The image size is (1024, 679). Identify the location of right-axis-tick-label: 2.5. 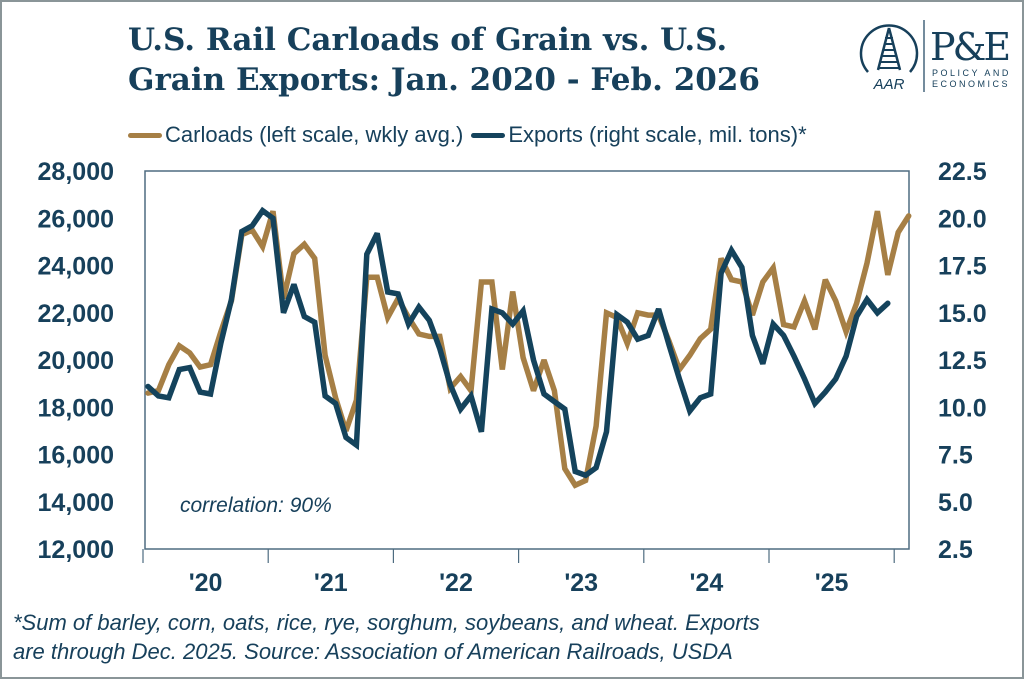
(955, 550).